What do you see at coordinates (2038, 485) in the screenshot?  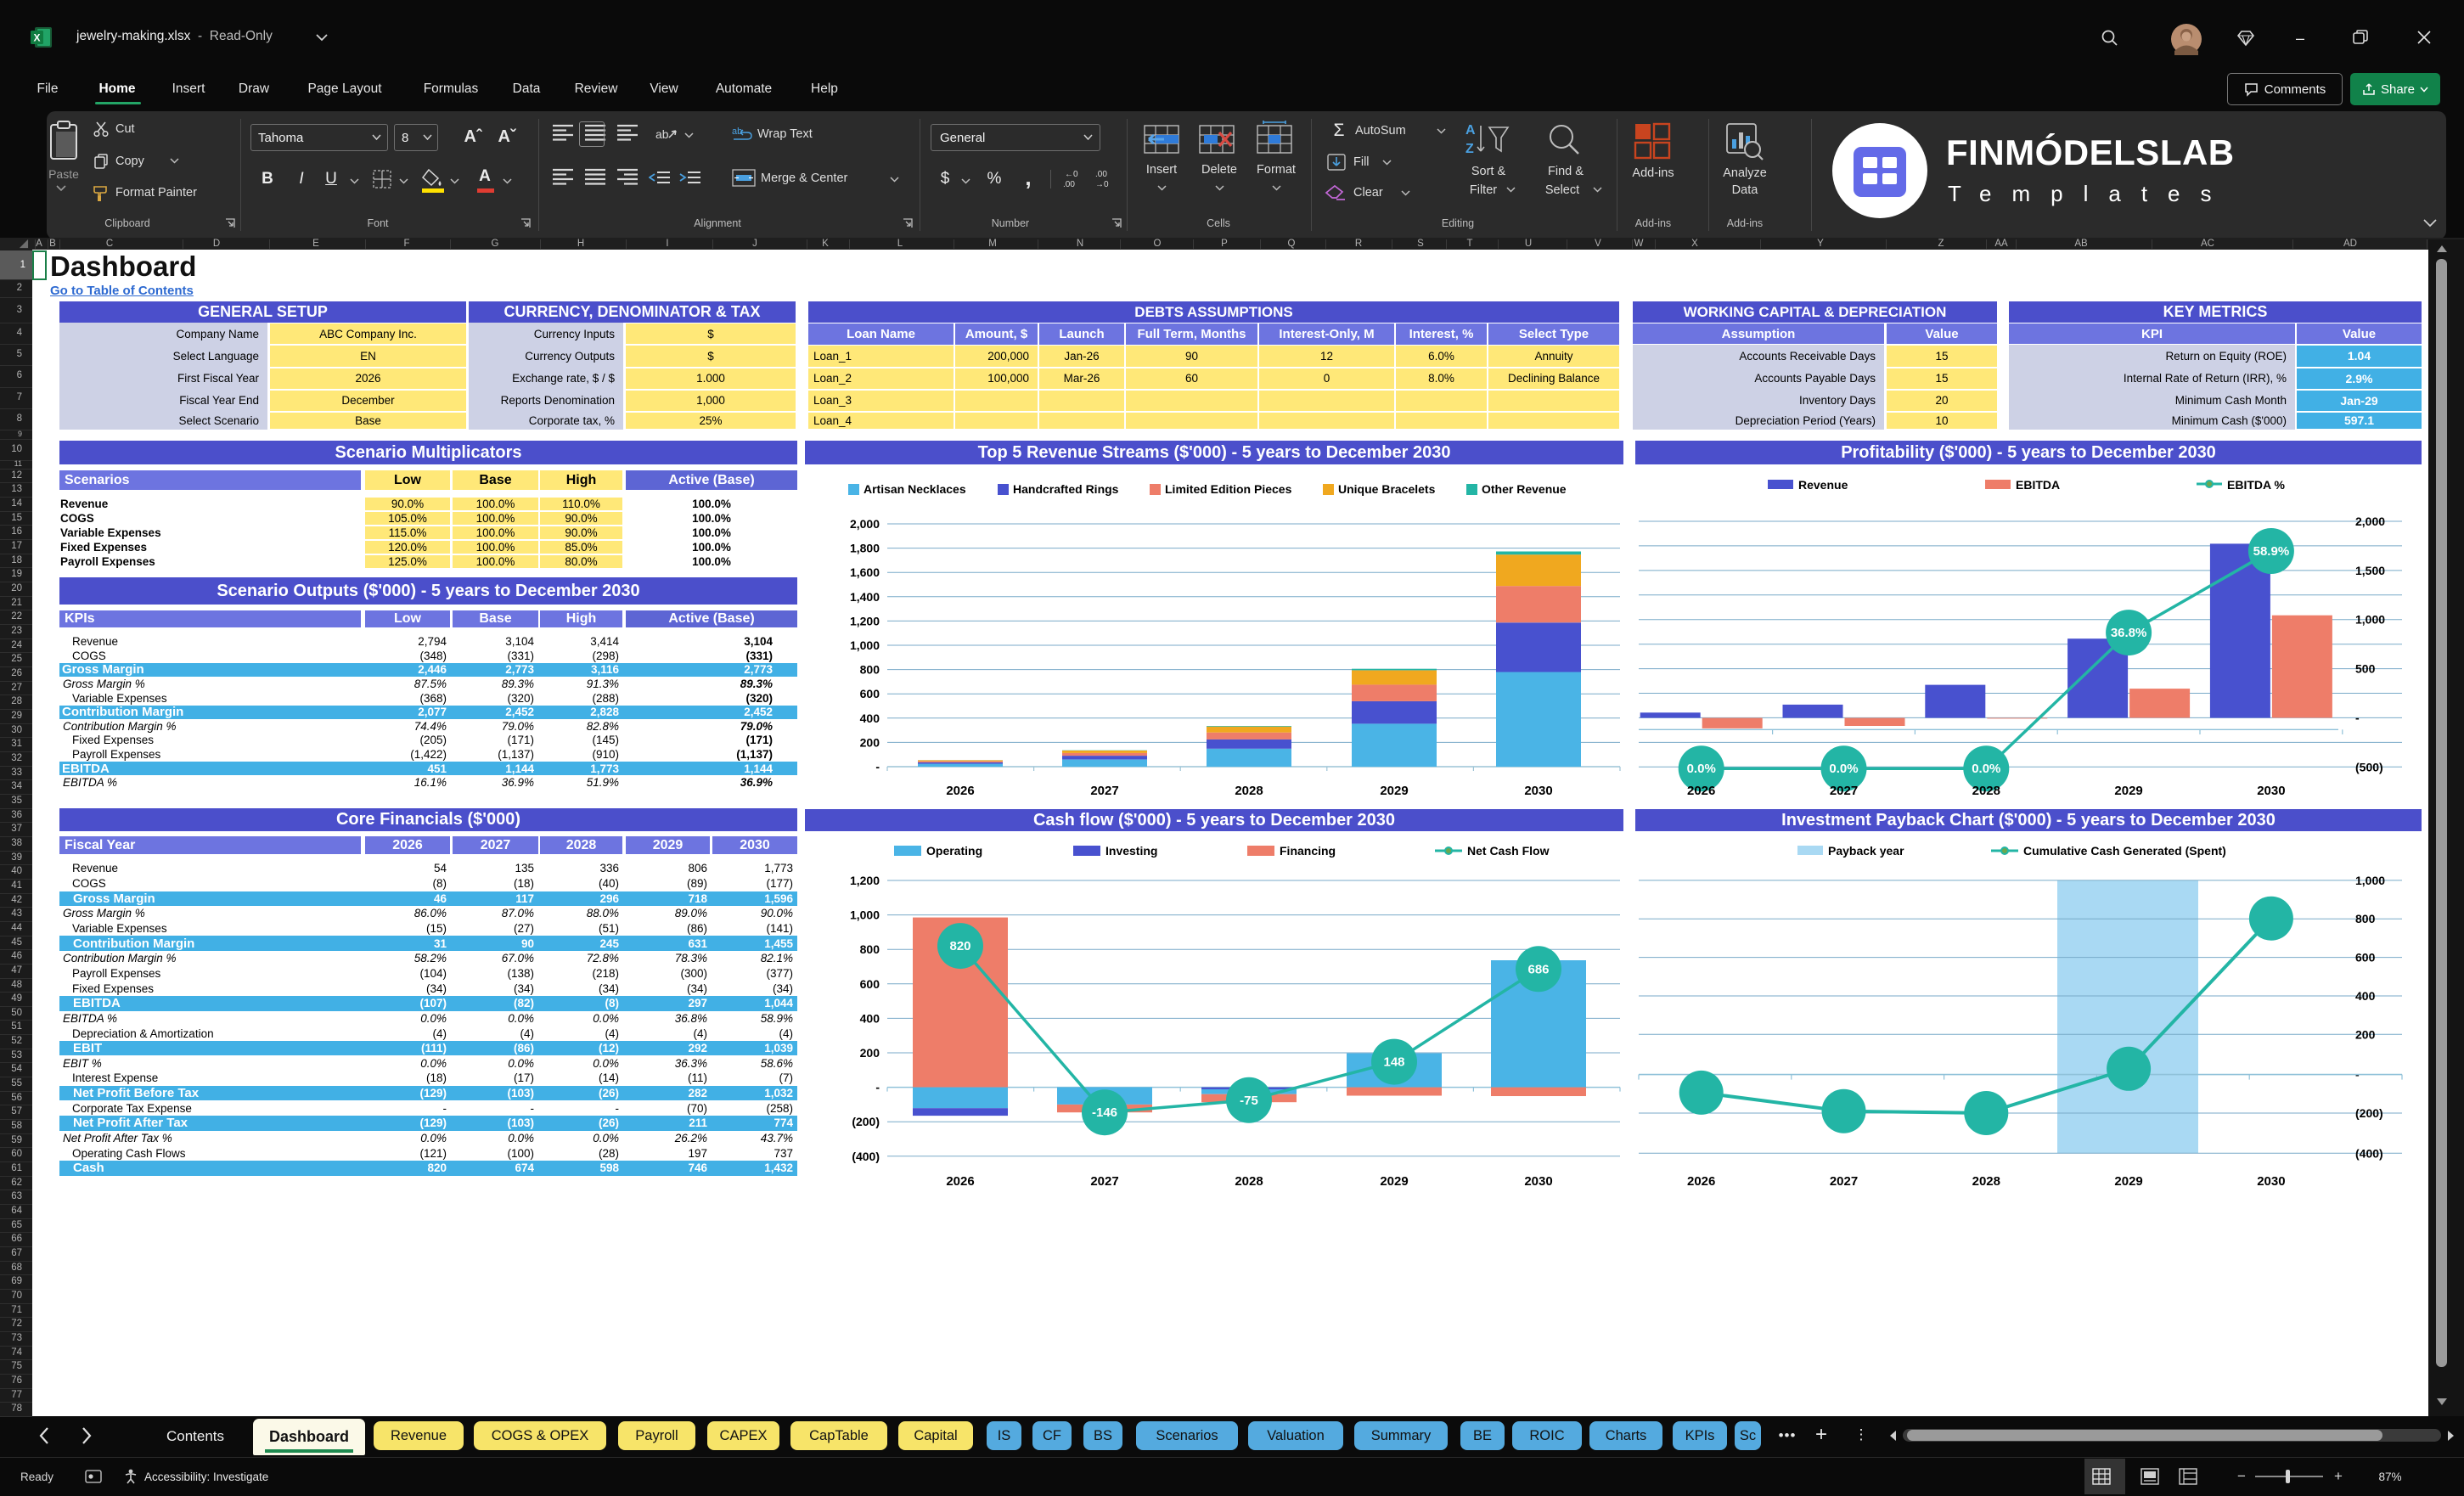 I see `svg-text: EBITDA` at bounding box center [2038, 485].